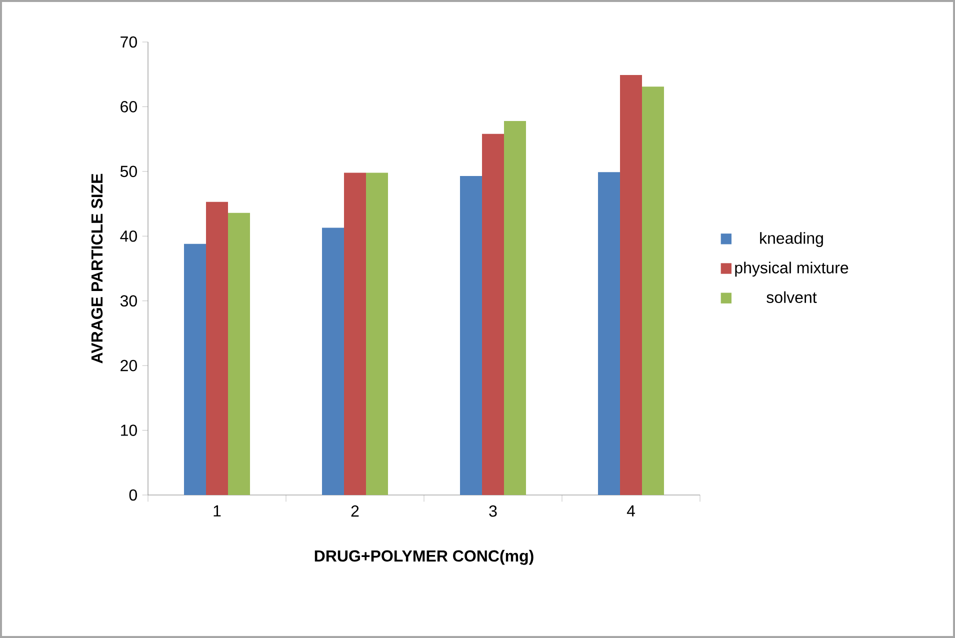  I want to click on x-tick-label: 3, so click(493, 511).